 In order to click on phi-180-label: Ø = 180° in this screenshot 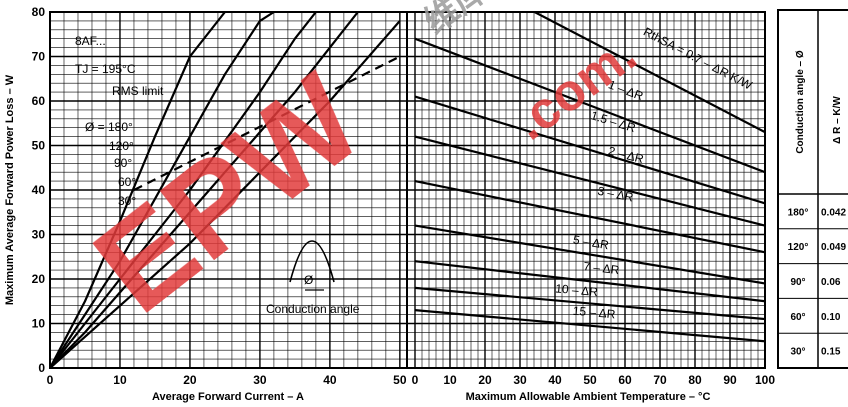, I will do `click(109, 127)`.